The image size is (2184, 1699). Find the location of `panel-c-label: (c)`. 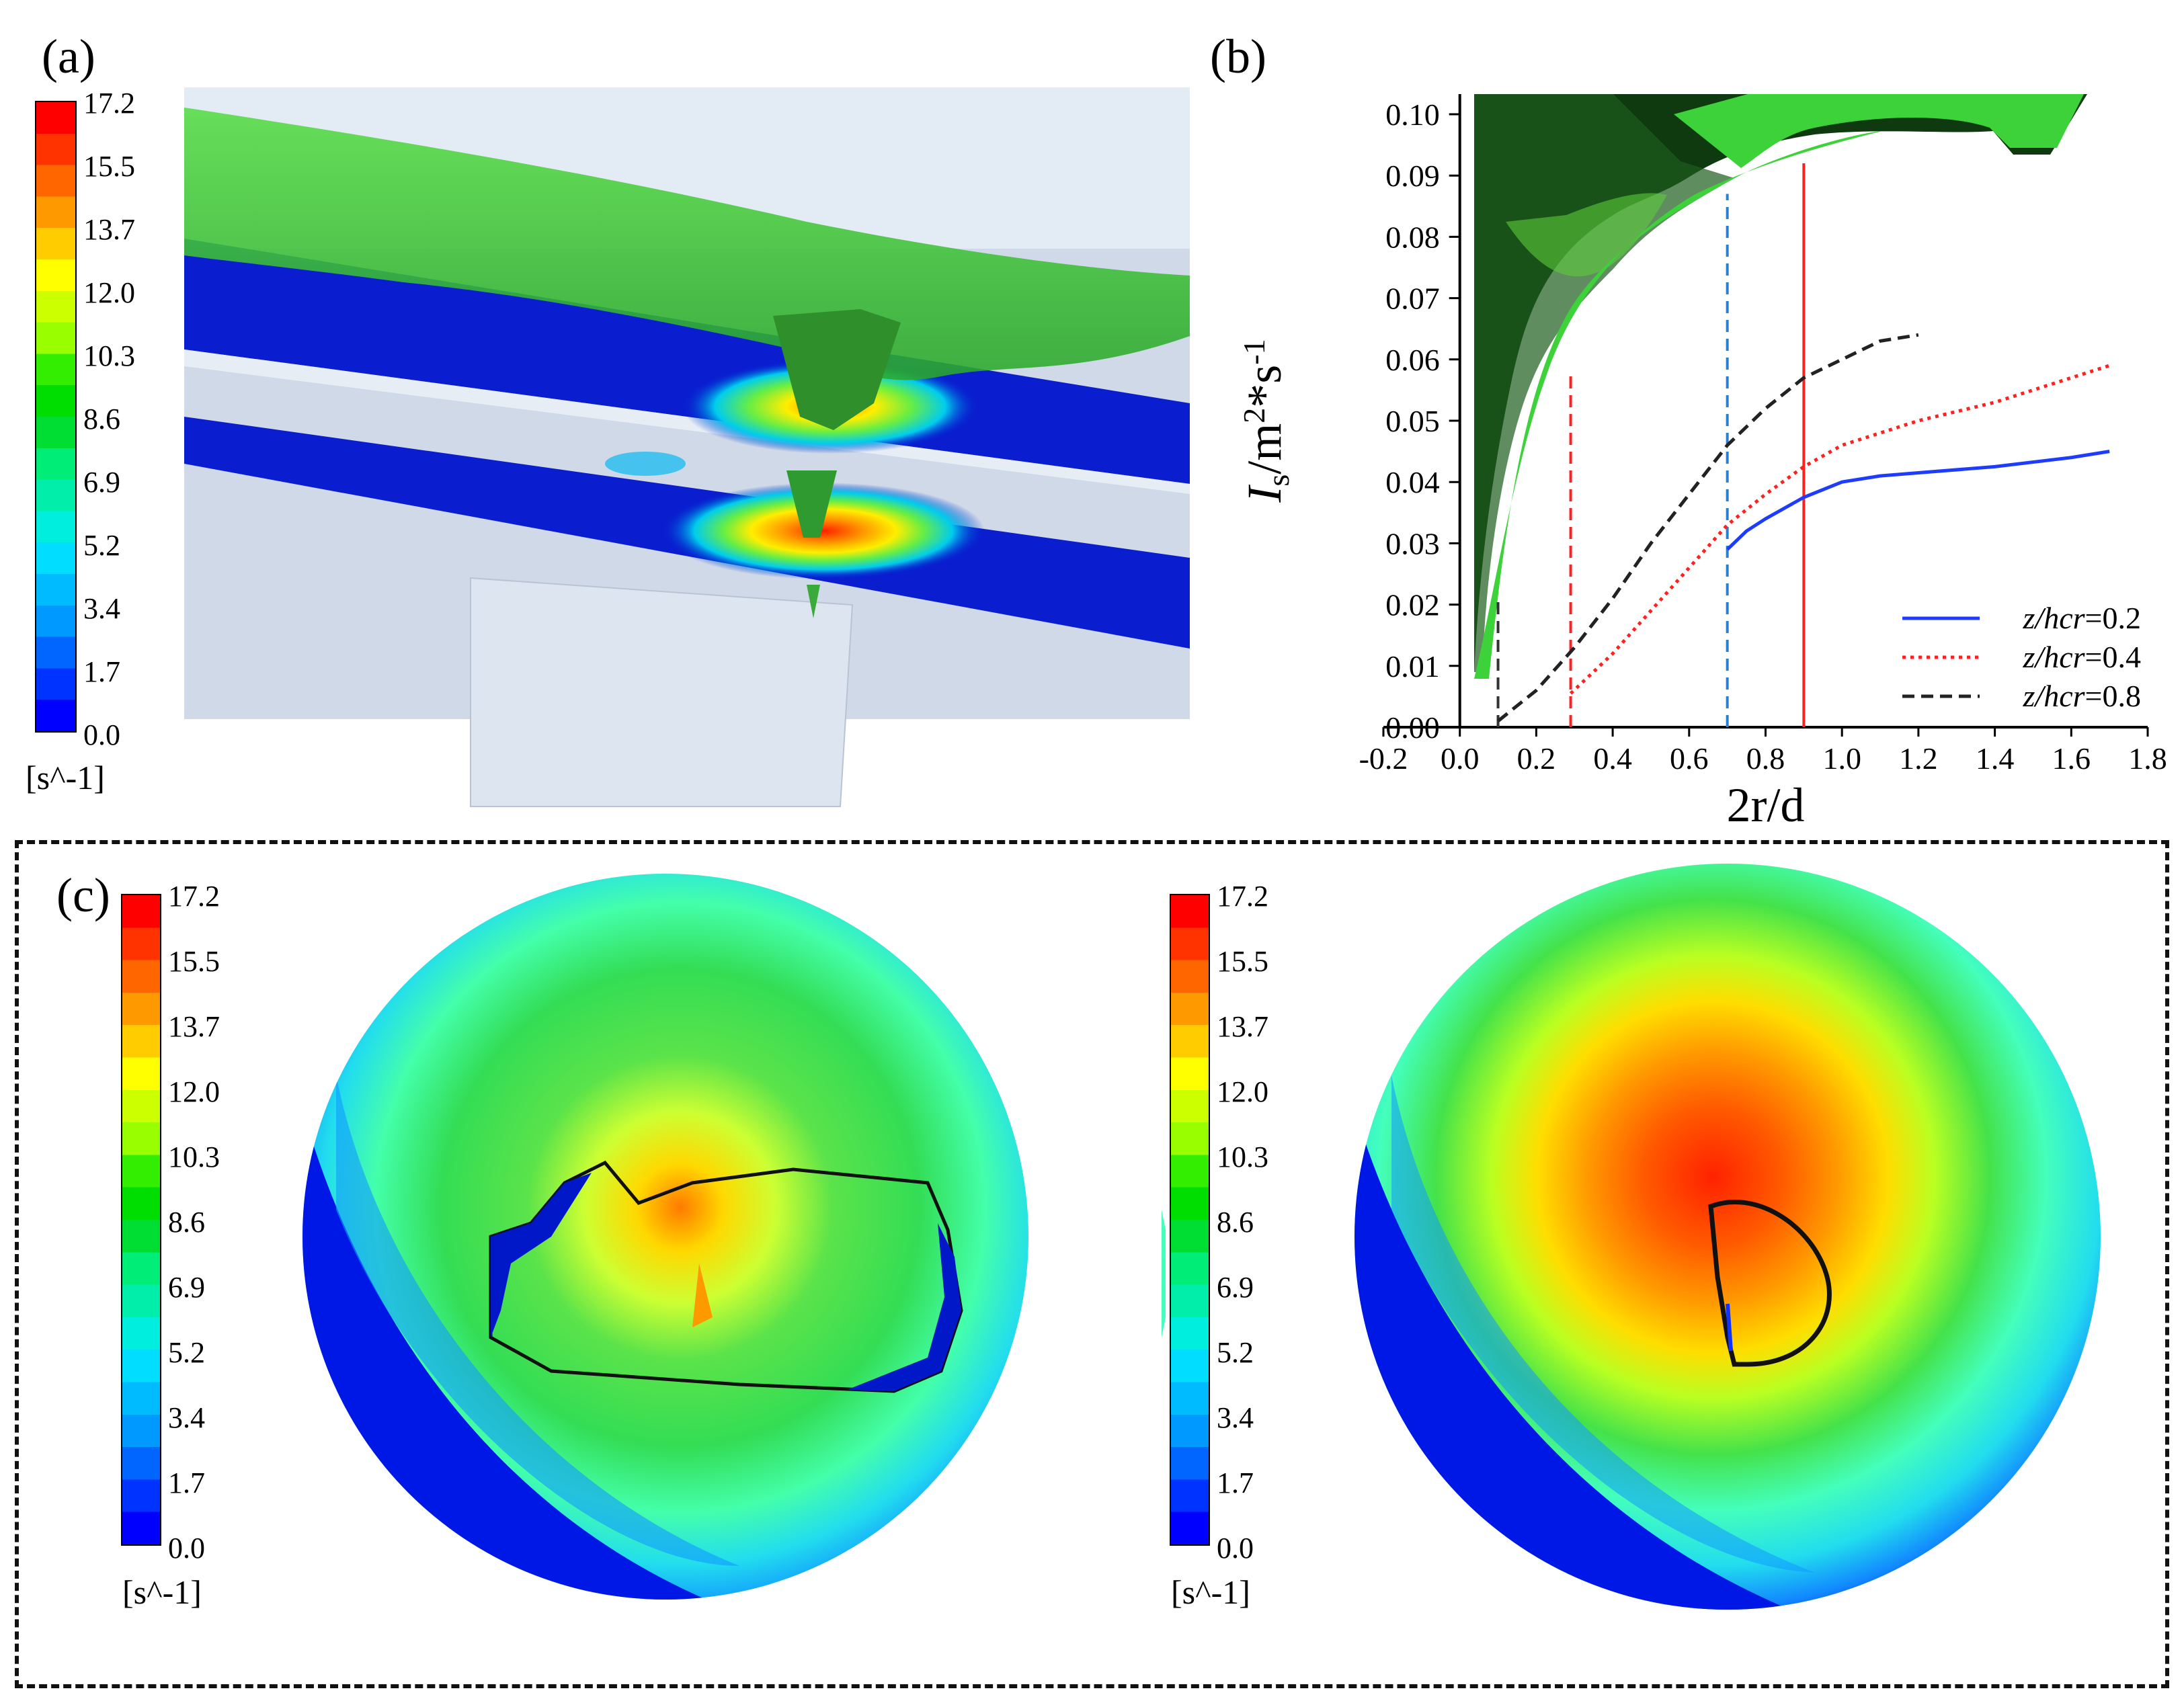

panel-c-label: (c) is located at coordinates (83, 895).